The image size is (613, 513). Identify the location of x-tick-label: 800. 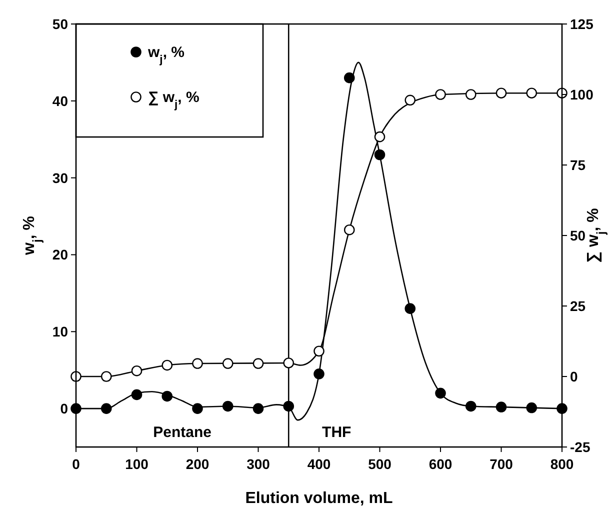
(562, 464).